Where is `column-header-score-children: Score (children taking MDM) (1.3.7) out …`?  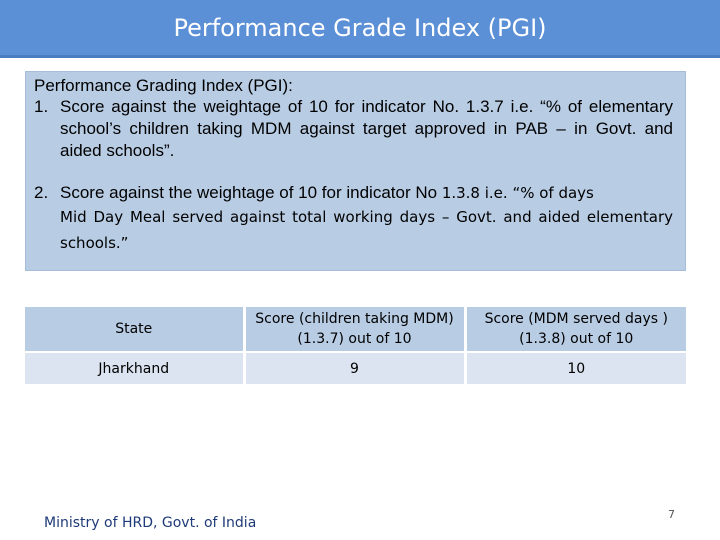 column-header-score-children: Score (children taking MDM) (1.3.7) out … is located at coordinates (355, 329).